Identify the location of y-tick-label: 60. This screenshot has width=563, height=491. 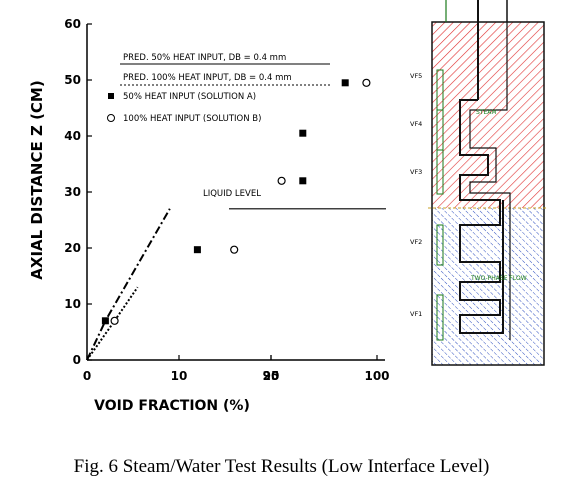
(72, 24).